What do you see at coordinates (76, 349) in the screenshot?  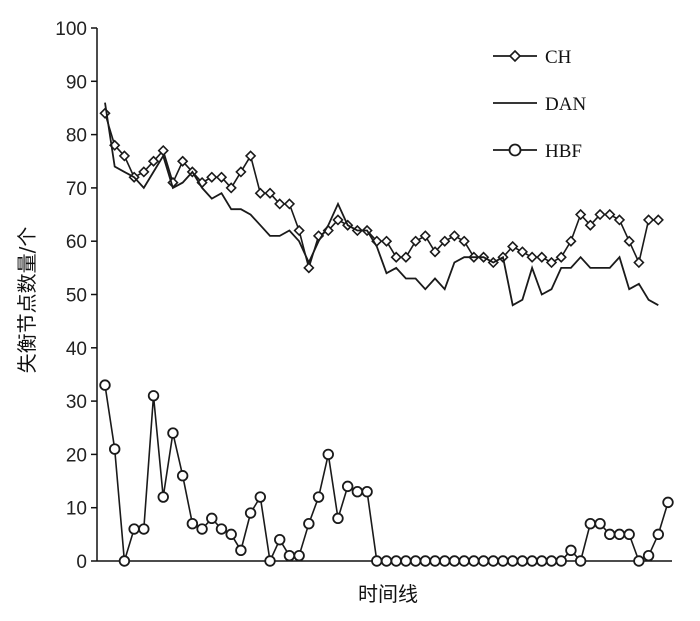 I see `y-tick-label: 40` at bounding box center [76, 349].